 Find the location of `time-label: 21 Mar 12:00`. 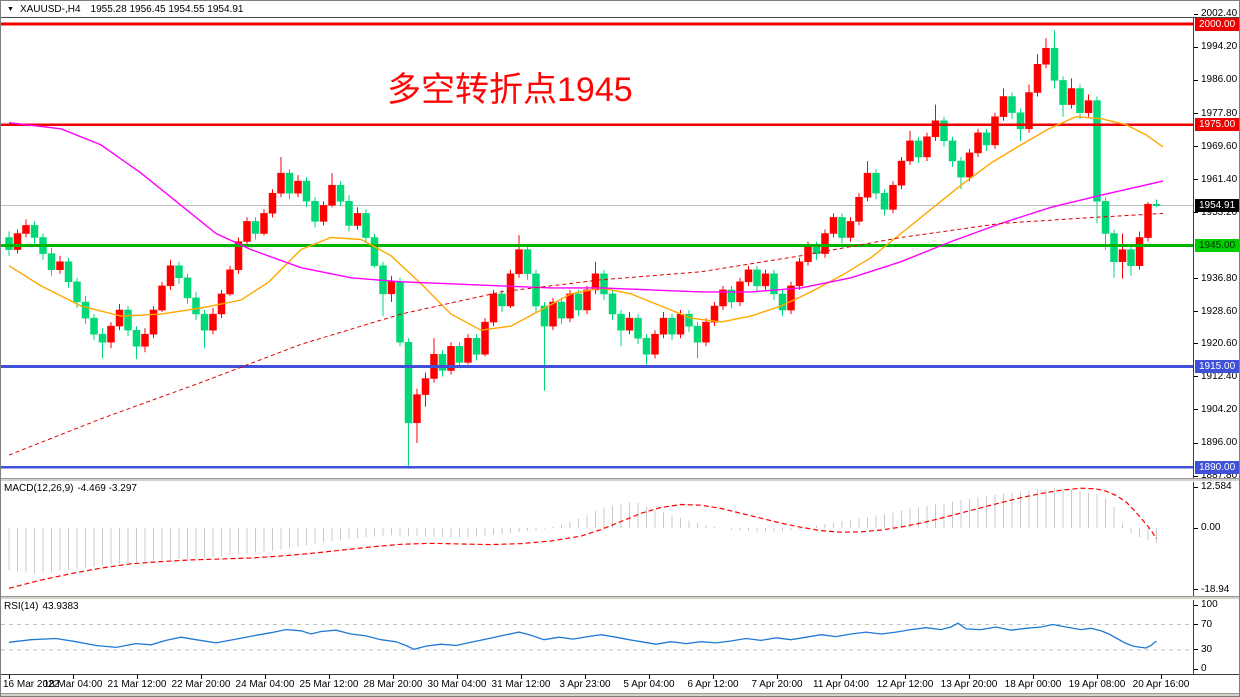

time-label: 21 Mar 12:00 is located at coordinates (137, 684).